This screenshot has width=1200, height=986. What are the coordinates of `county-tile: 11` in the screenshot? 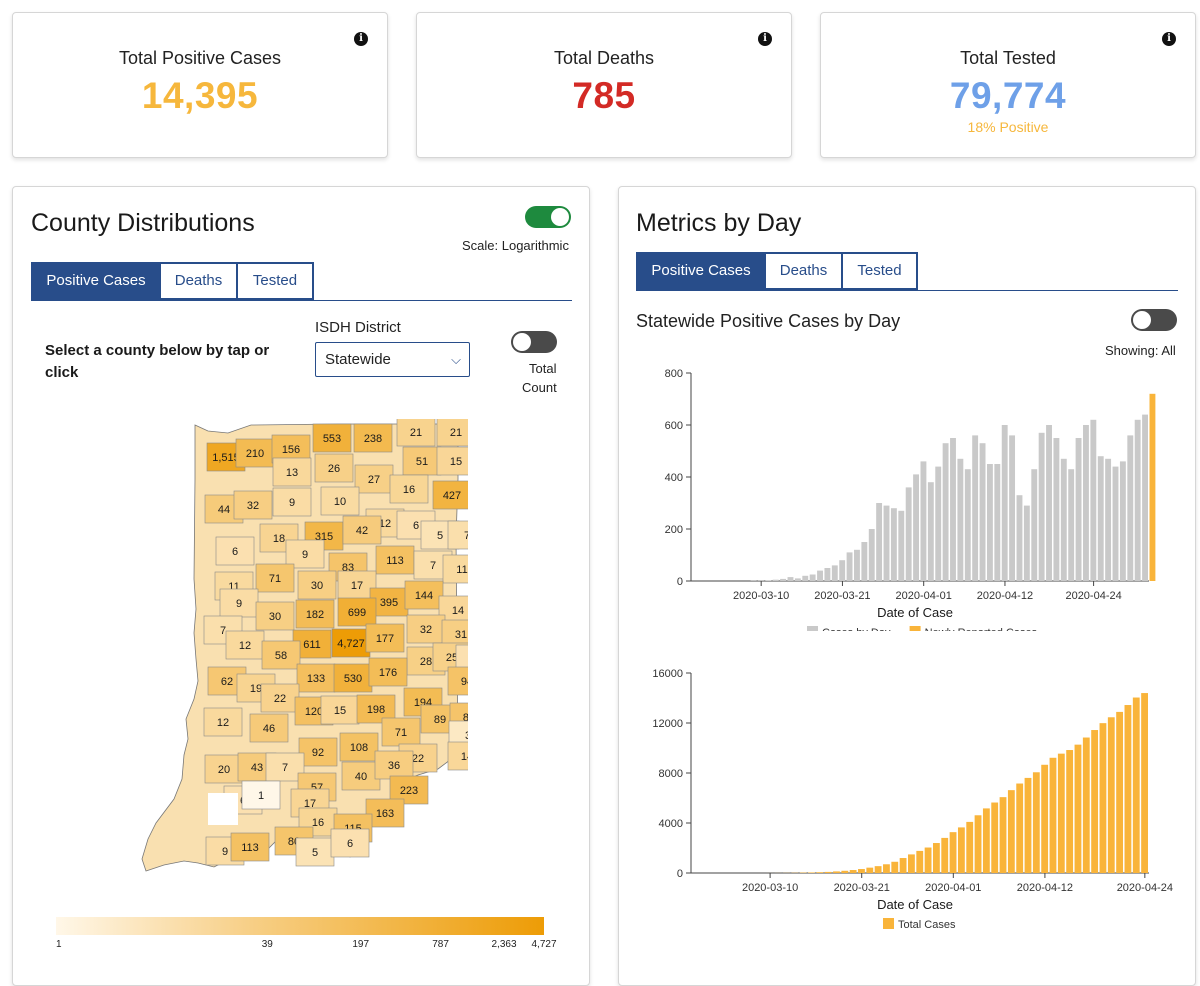 It's located at (455, 569).